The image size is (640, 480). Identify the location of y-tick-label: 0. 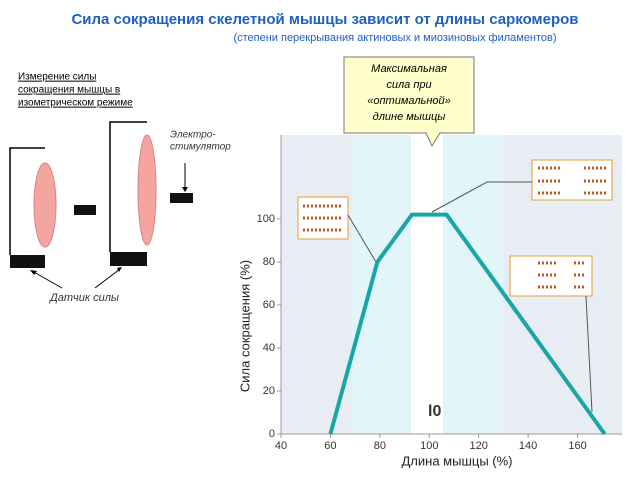
(272, 434).